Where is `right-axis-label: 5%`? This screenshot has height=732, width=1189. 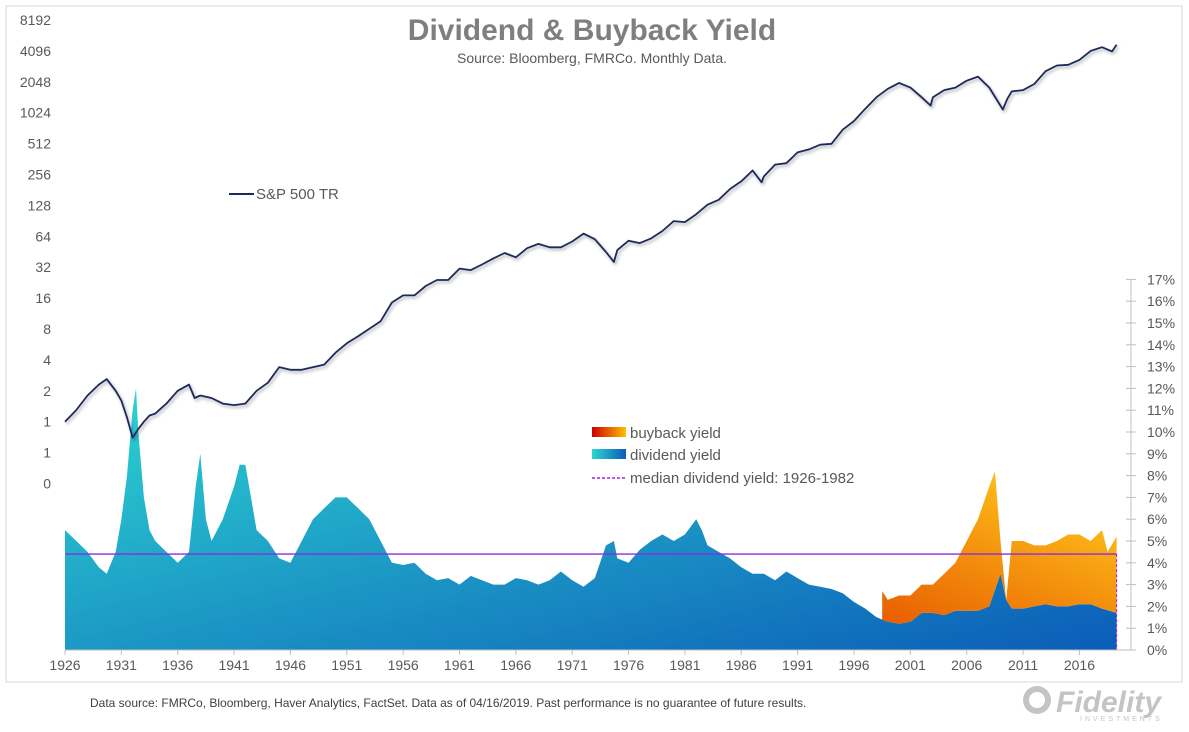
right-axis-label: 5% is located at coordinates (1157, 541).